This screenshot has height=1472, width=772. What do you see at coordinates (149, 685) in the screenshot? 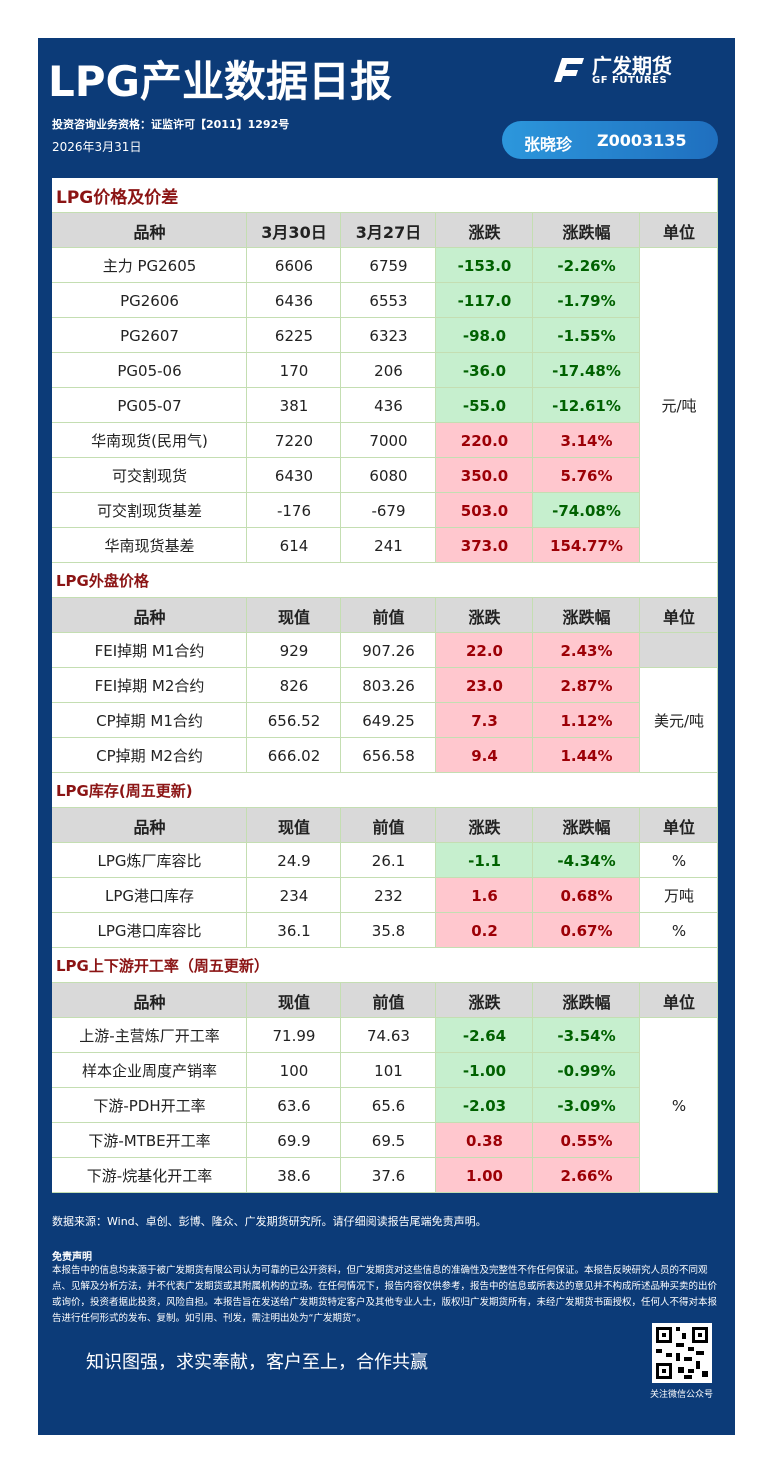
I see `table-cell-name: FEI掉期 M2合约` at bounding box center [149, 685].